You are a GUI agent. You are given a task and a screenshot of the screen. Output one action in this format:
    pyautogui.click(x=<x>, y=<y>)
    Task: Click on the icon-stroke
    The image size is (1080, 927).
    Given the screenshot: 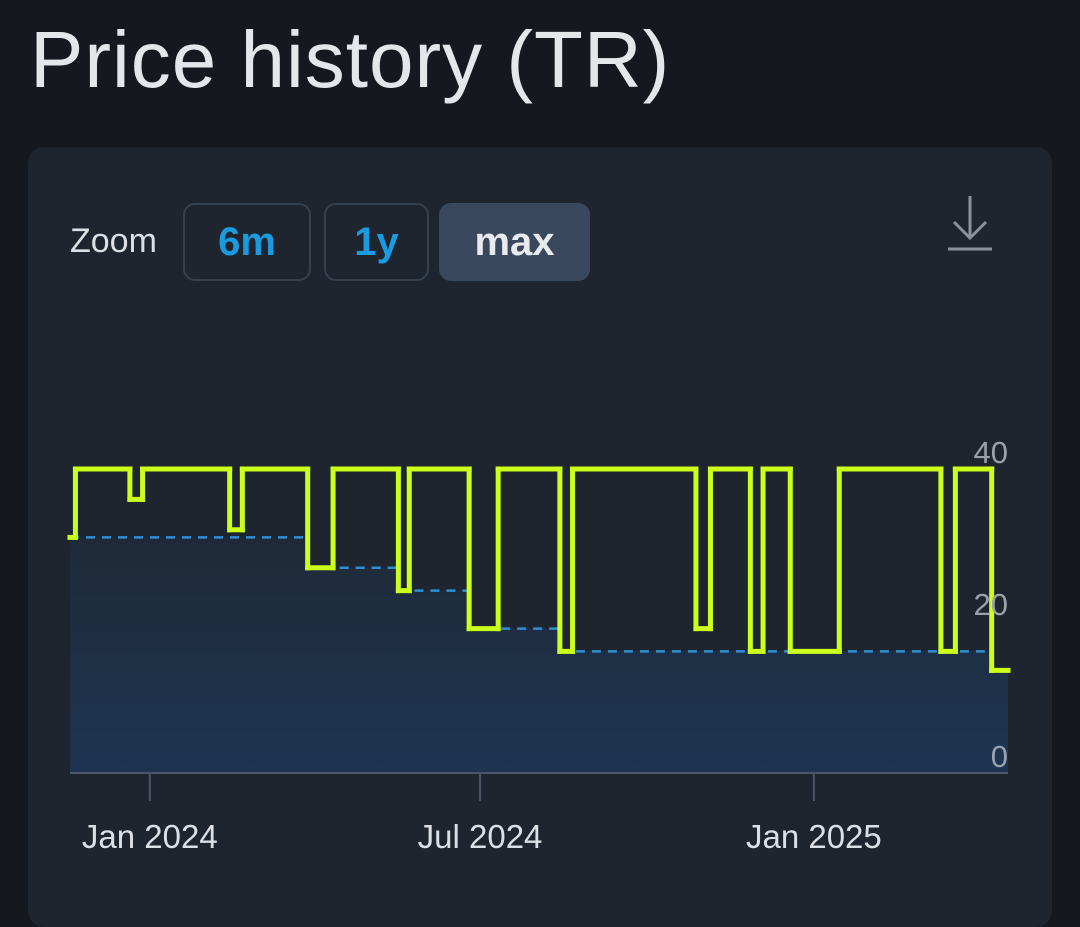 What is the action you would take?
    pyautogui.click(x=970, y=230)
    